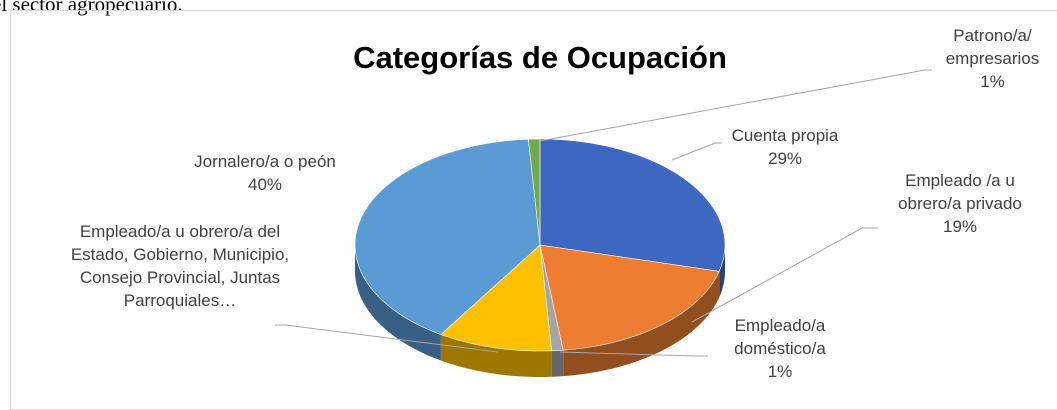 This screenshot has height=410, width=1057. Describe the element at coordinates (91, 8) in the screenshot. I see `document-text: el sector agropecuario.` at that location.